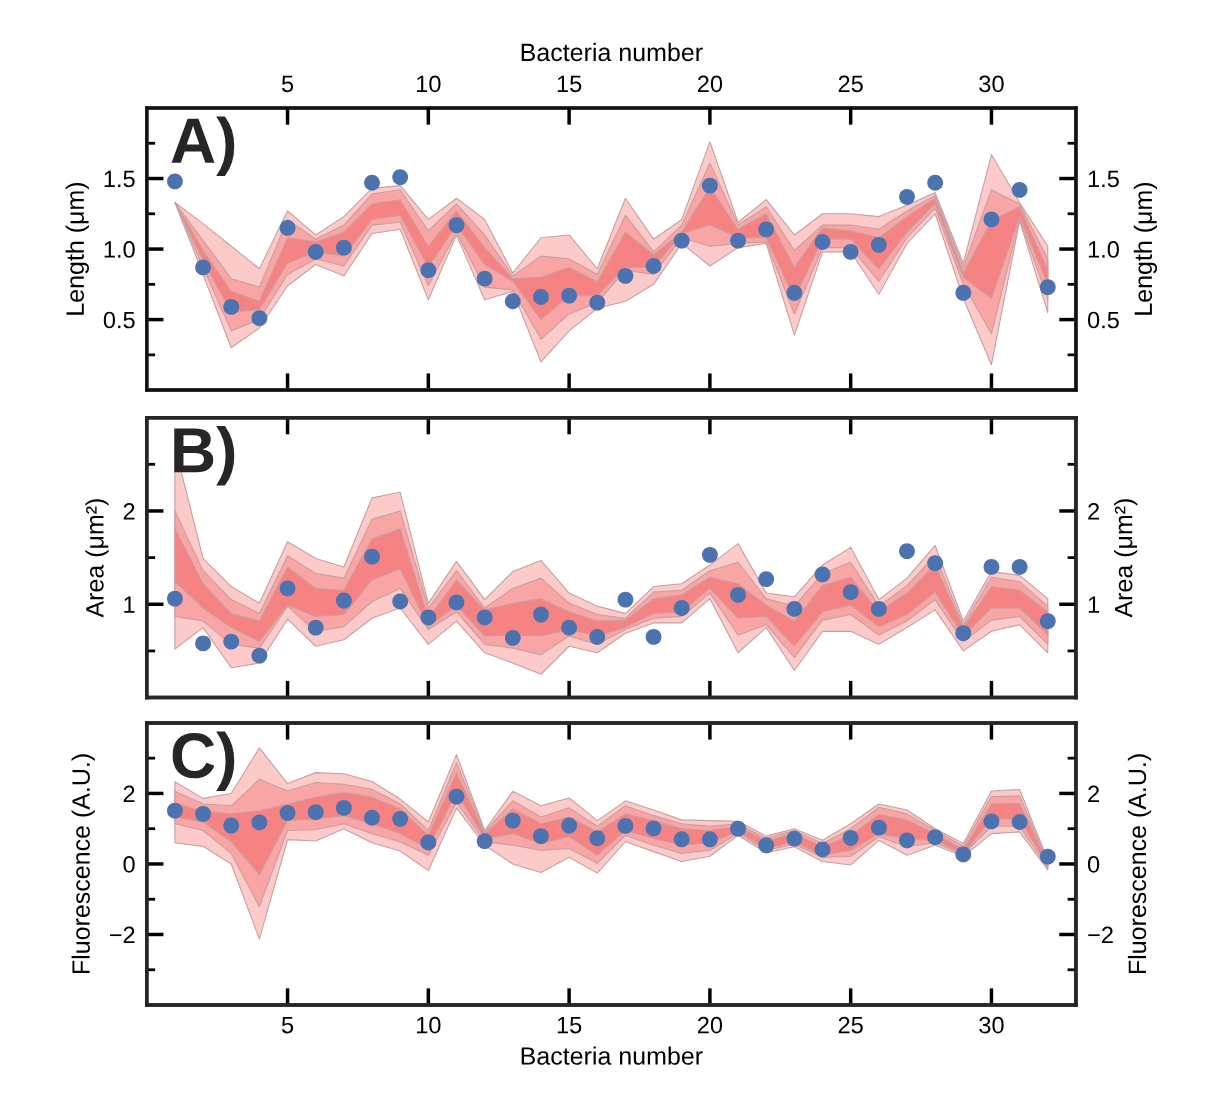  Describe the element at coordinates (429, 84) in the screenshot. I see `x2-tick-label: 10` at that location.